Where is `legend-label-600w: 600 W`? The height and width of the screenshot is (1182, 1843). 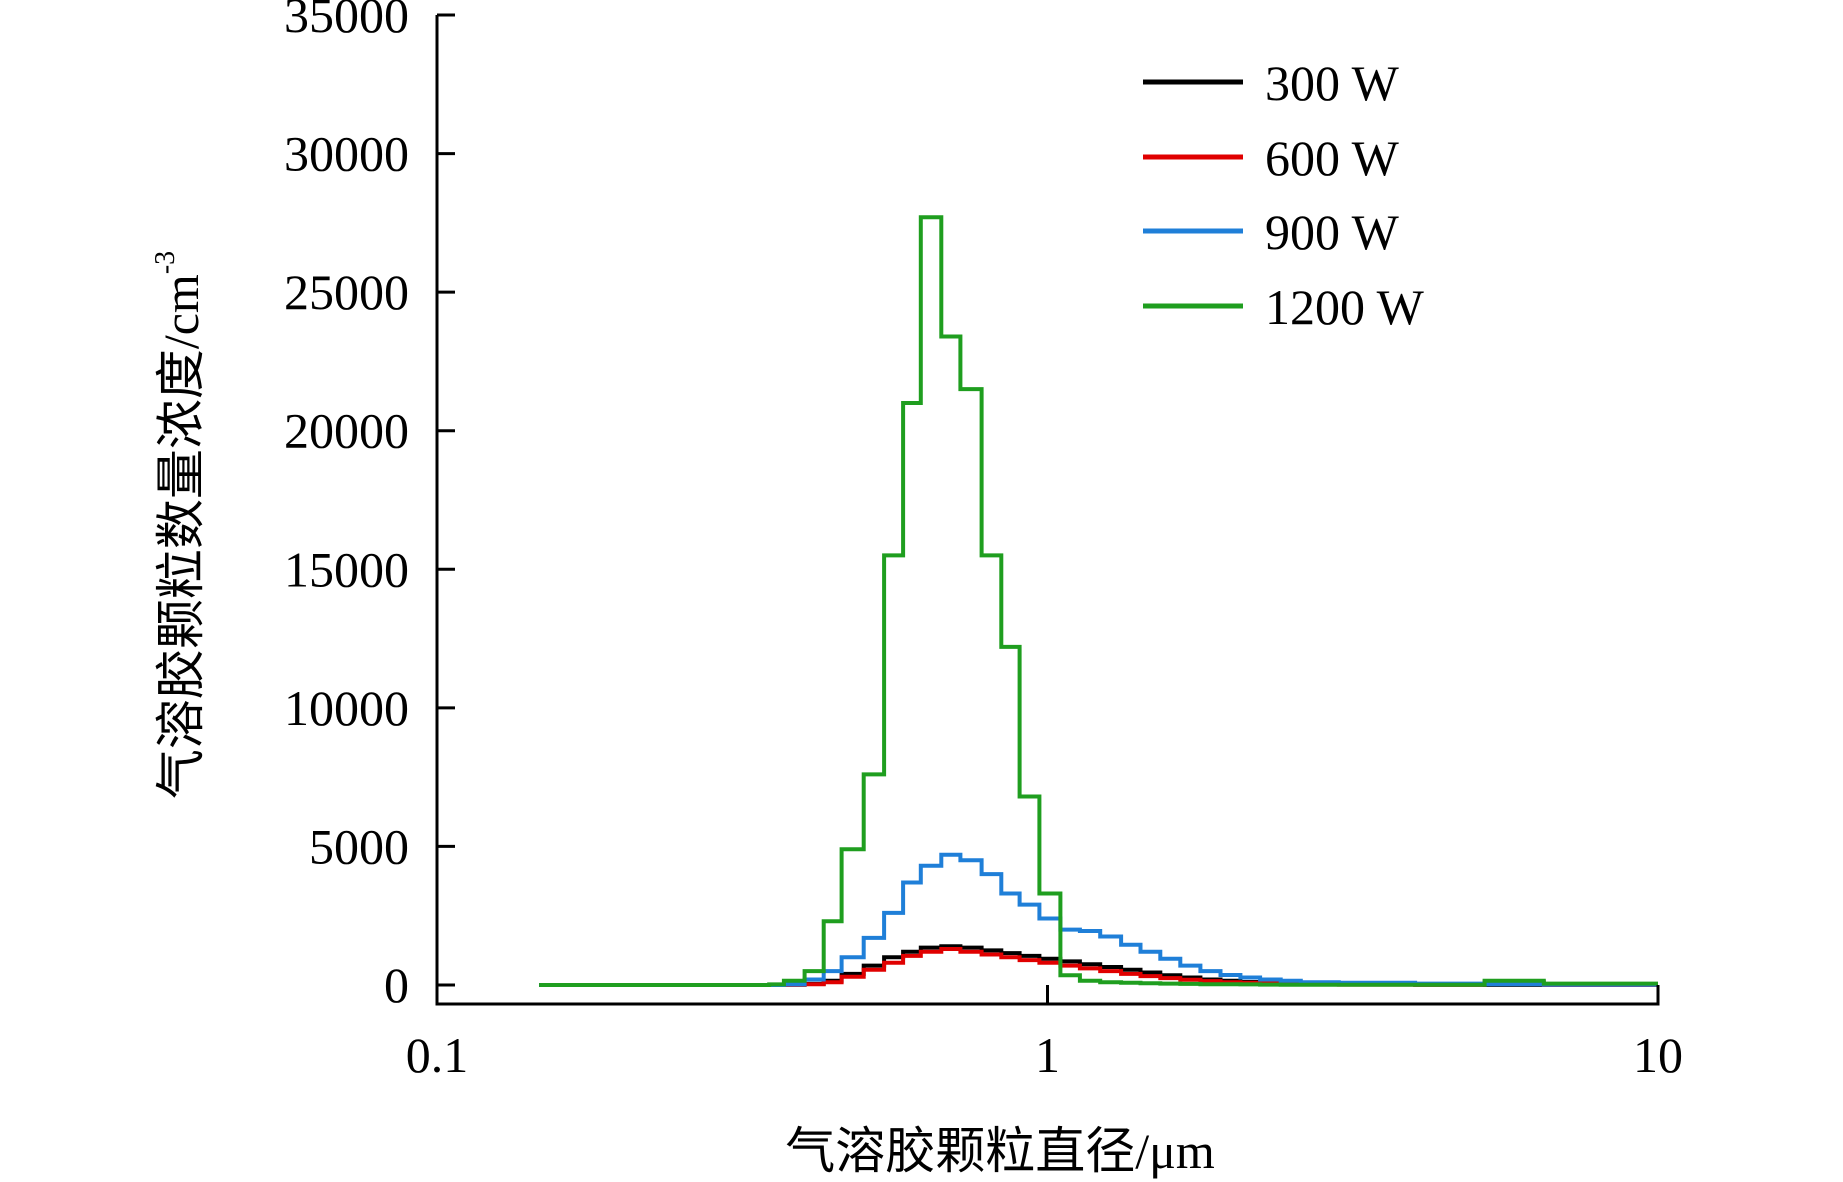 legend-label-600w: 600 W is located at coordinates (1332, 158).